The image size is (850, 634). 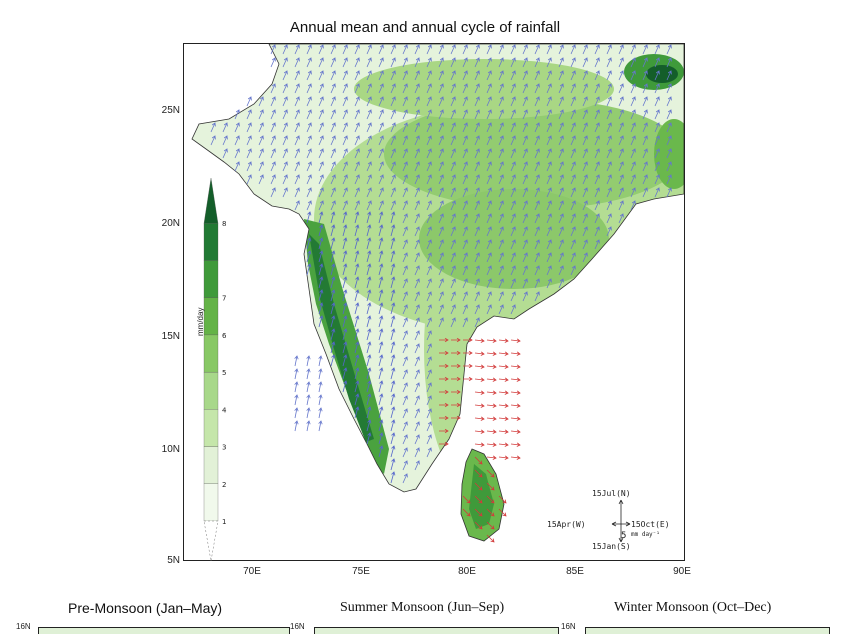 I want to click on colorbar-label: 2, so click(x=224, y=485).